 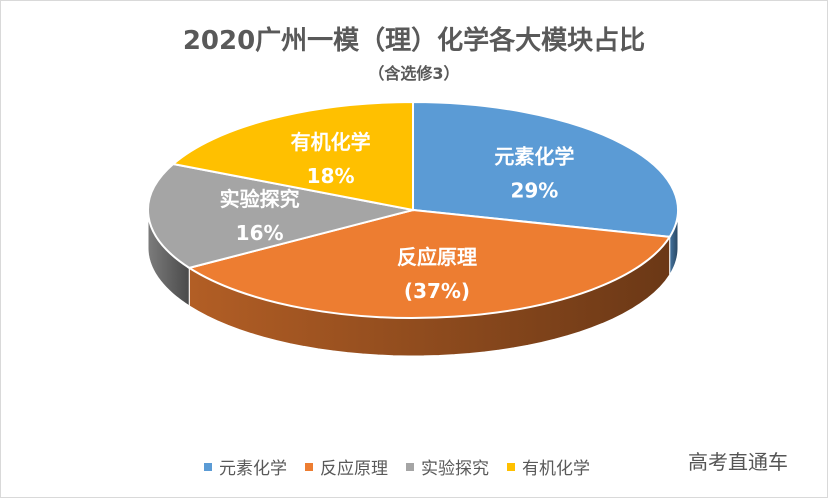 What do you see at coordinates (253, 469) in the screenshot?
I see `legend-label: 元素化学` at bounding box center [253, 469].